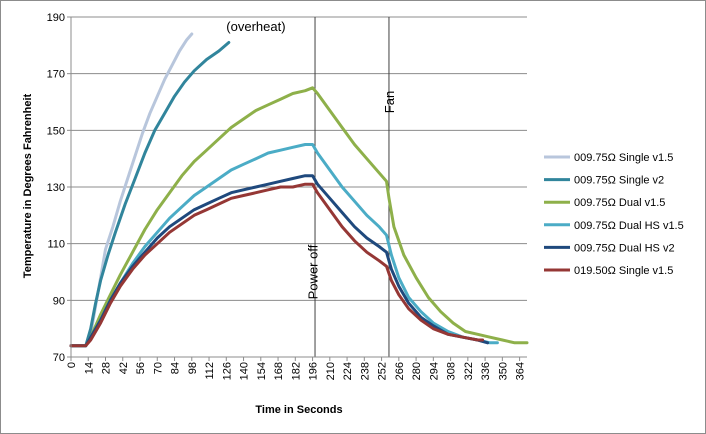  Describe the element at coordinates (56, 18) in the screenshot. I see `y-tick-label: 190` at that location.